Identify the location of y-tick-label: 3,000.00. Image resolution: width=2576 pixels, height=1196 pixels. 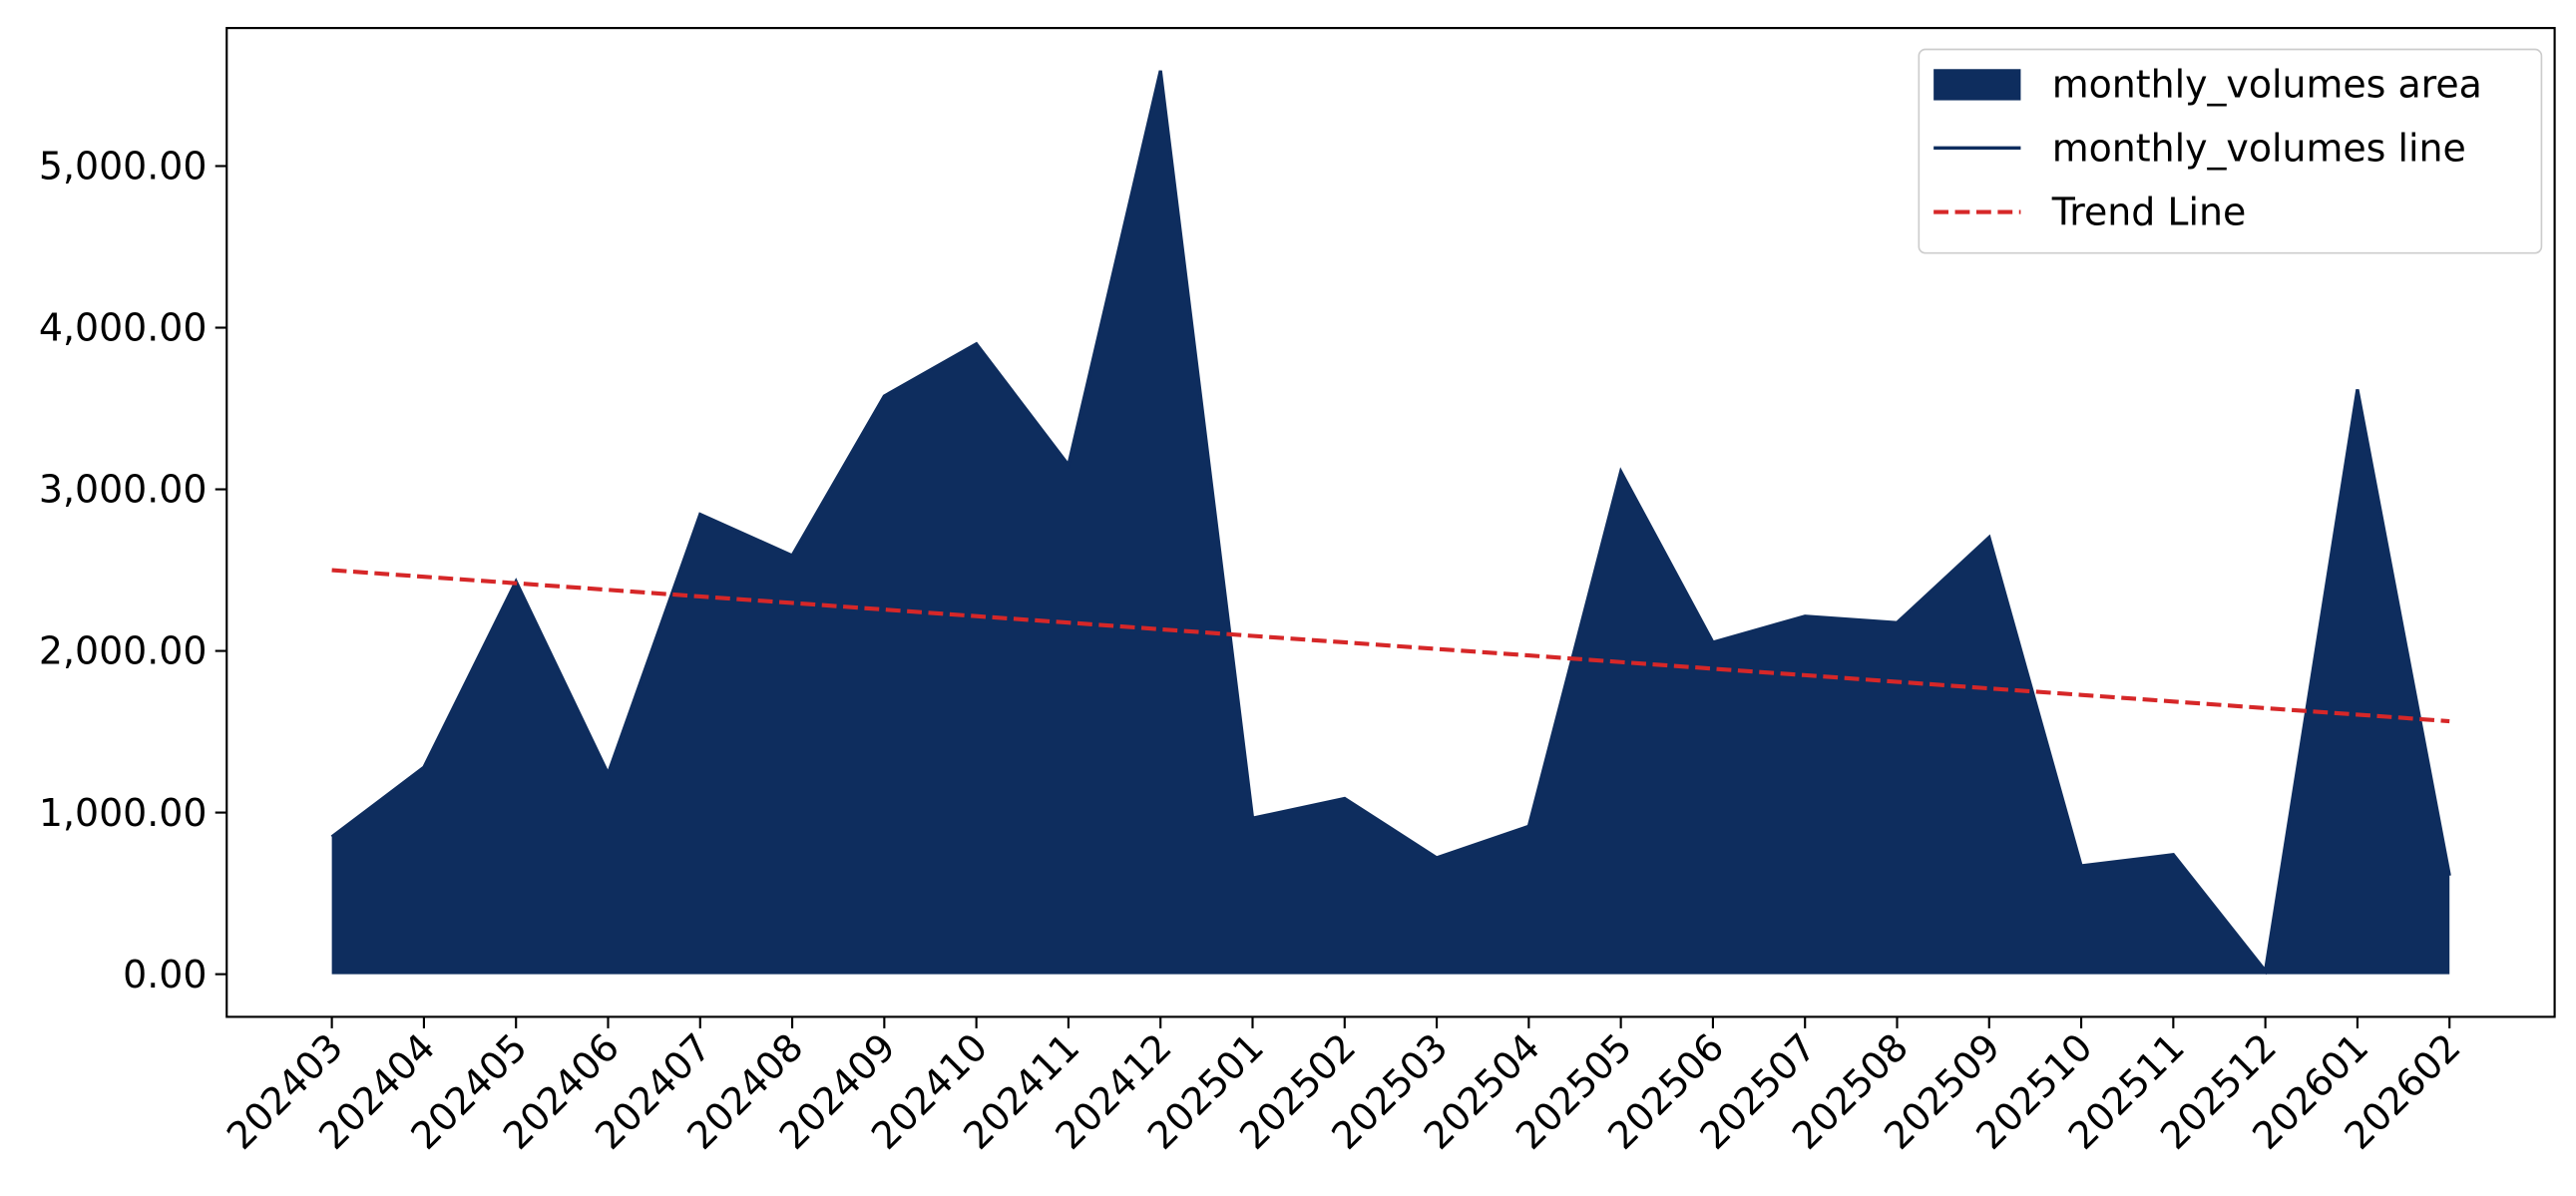
(123, 490).